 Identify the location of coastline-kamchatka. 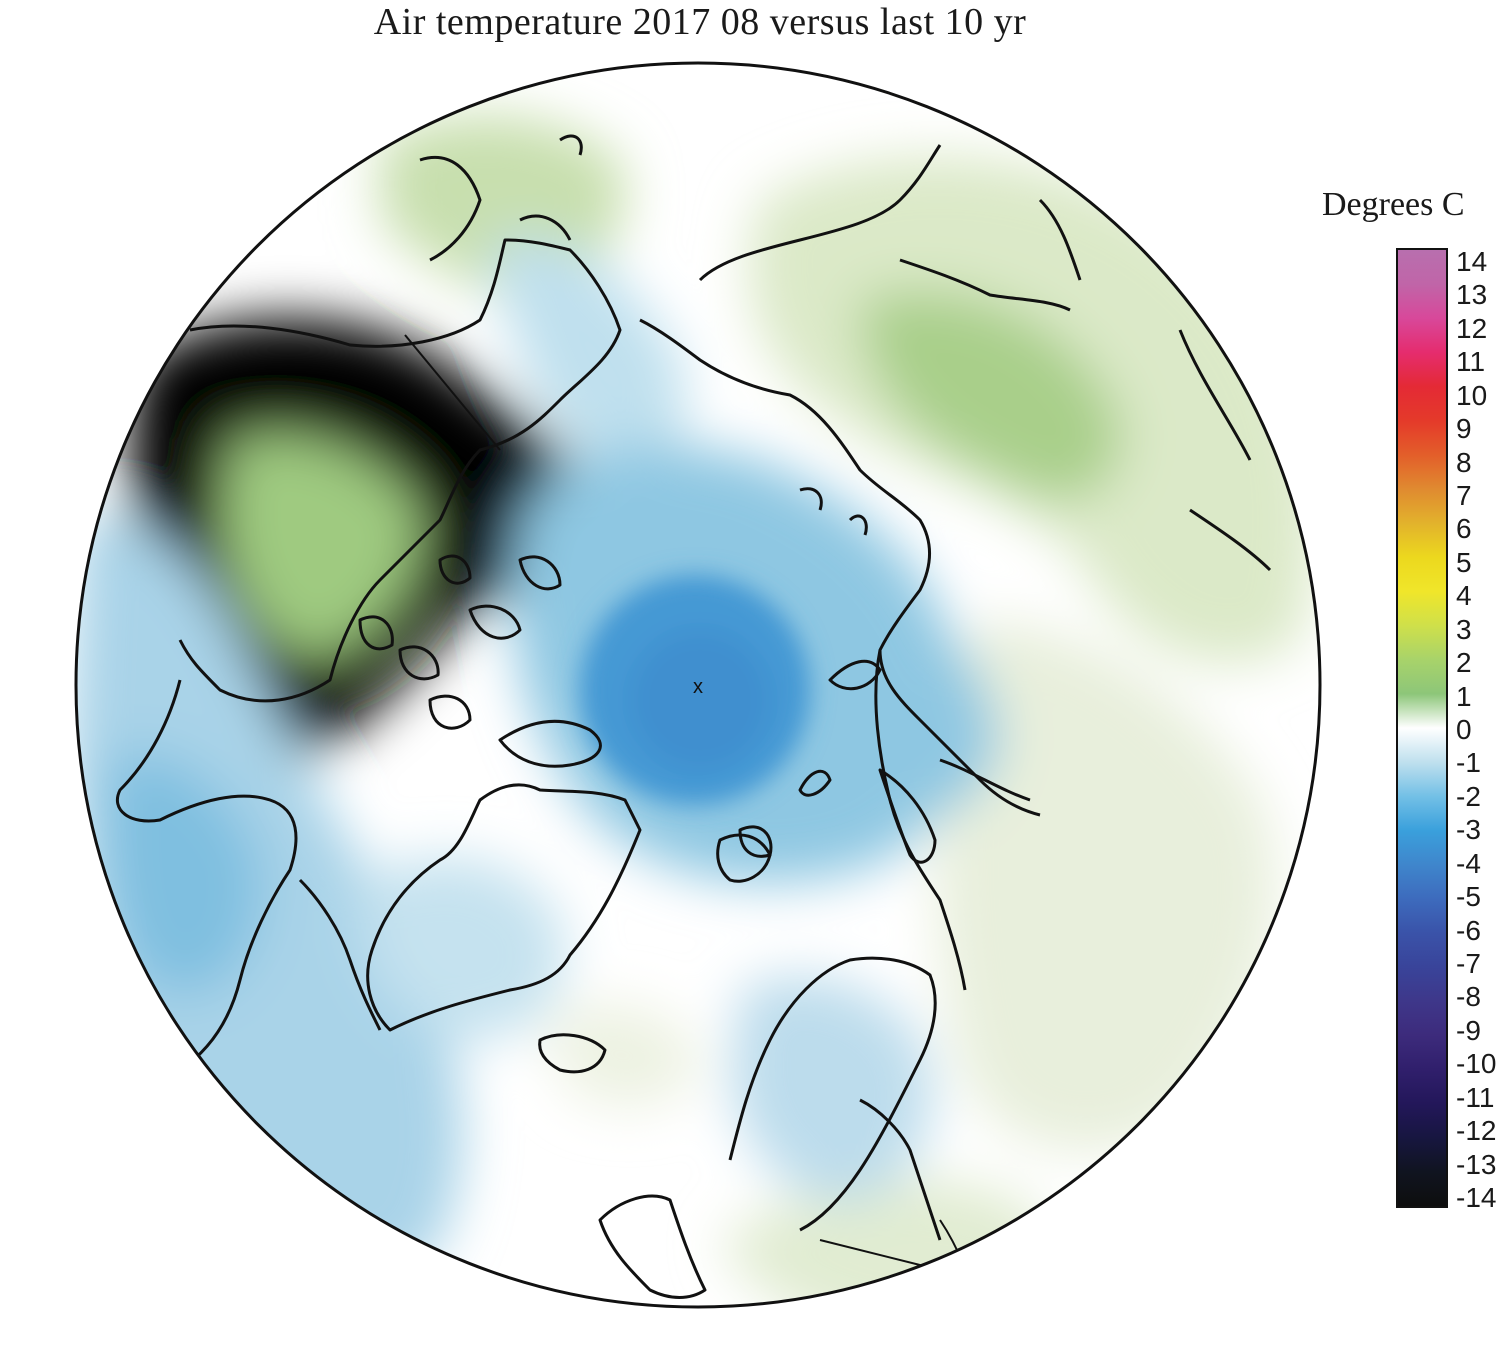
(1155, 385).